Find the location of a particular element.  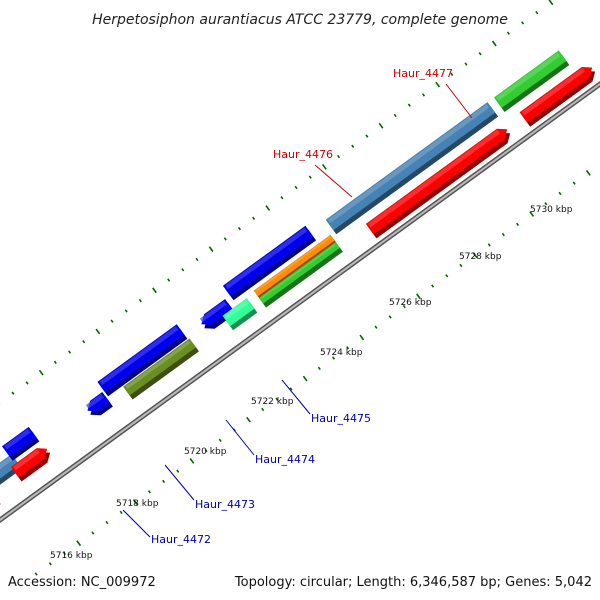

accession-text: Accession: NC_009972 is located at coordinates (82, 582).